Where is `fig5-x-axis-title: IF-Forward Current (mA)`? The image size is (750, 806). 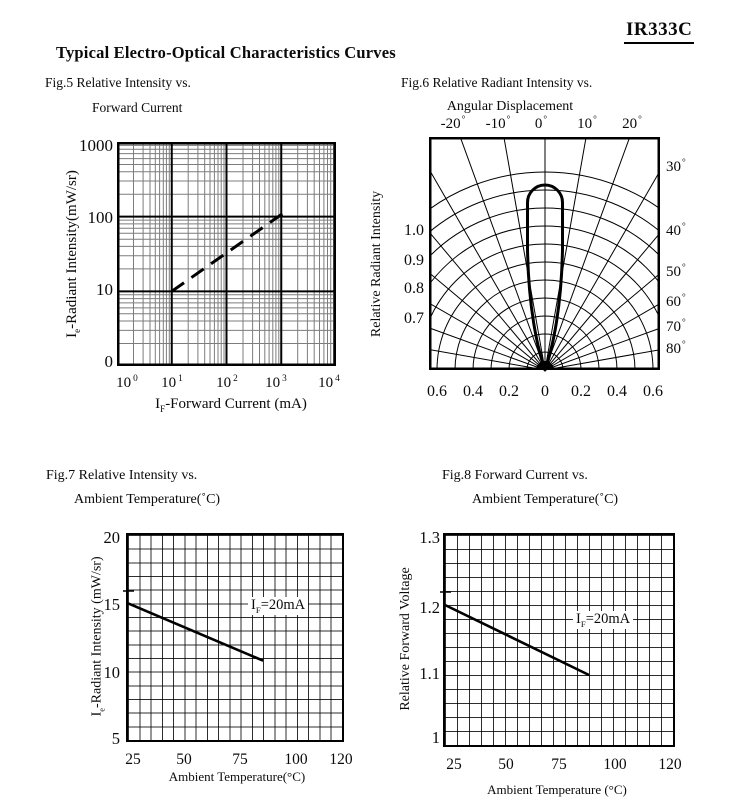 fig5-x-axis-title: IF-Forward Current (mA) is located at coordinates (231, 405).